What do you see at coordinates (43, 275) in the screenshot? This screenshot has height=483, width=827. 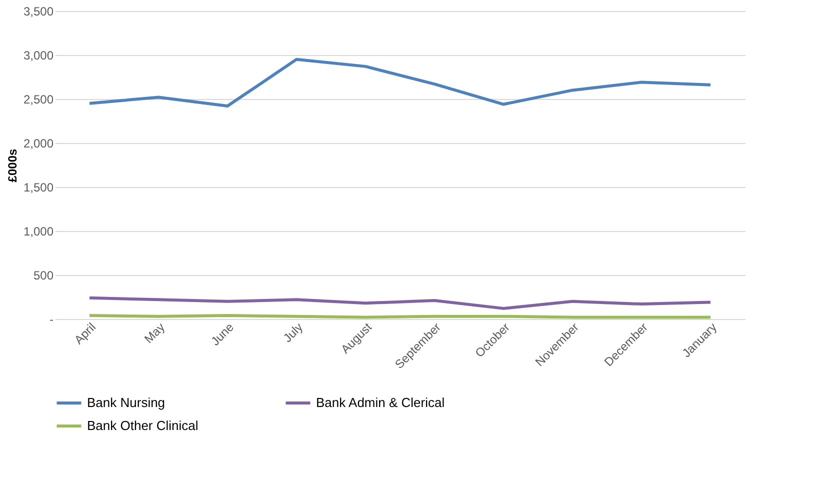 I see `y-tick-label: 500` at bounding box center [43, 275].